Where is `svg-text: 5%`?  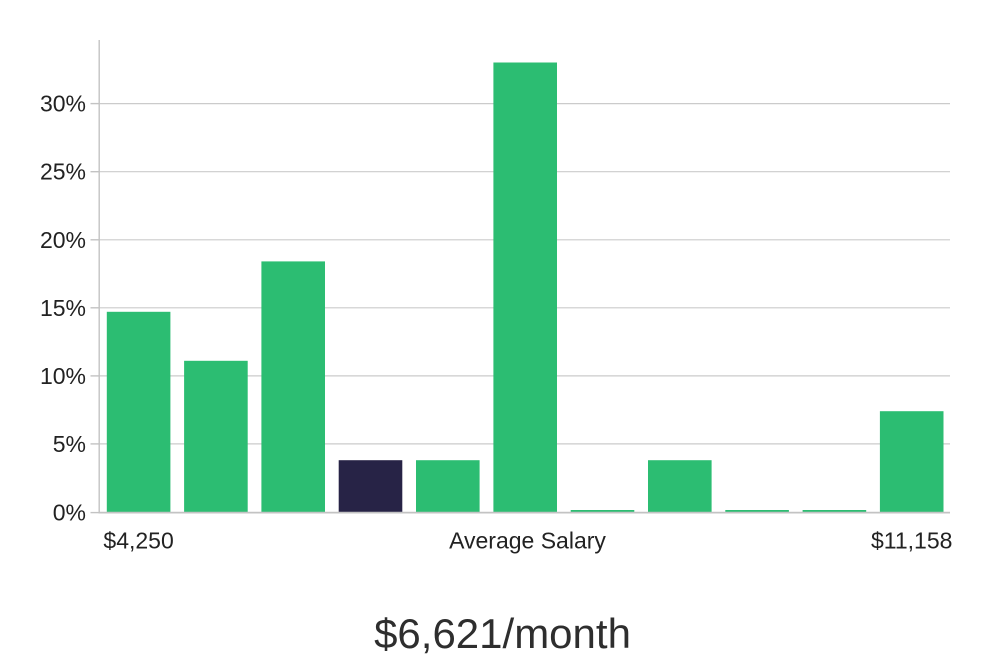
svg-text: 5% is located at coordinates (69, 444).